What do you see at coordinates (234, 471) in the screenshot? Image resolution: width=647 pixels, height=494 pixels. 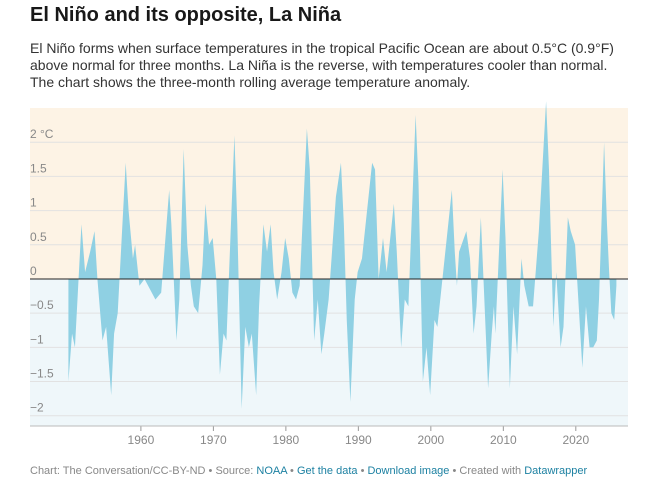 I see `source-label: Source:` at bounding box center [234, 471].